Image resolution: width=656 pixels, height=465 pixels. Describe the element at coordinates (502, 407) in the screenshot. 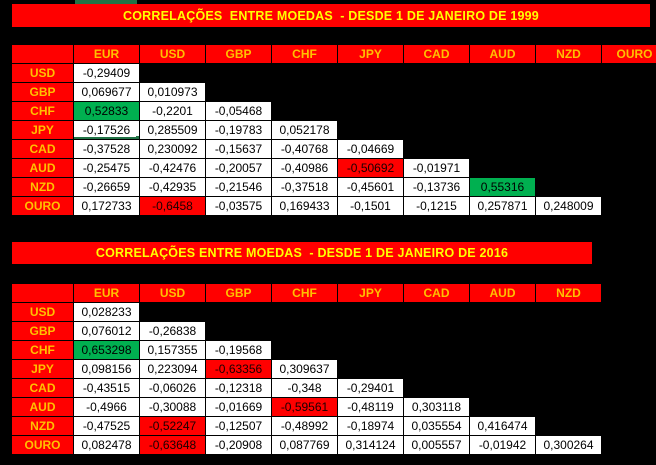

I see `empty-cell-aud-aud` at that location.